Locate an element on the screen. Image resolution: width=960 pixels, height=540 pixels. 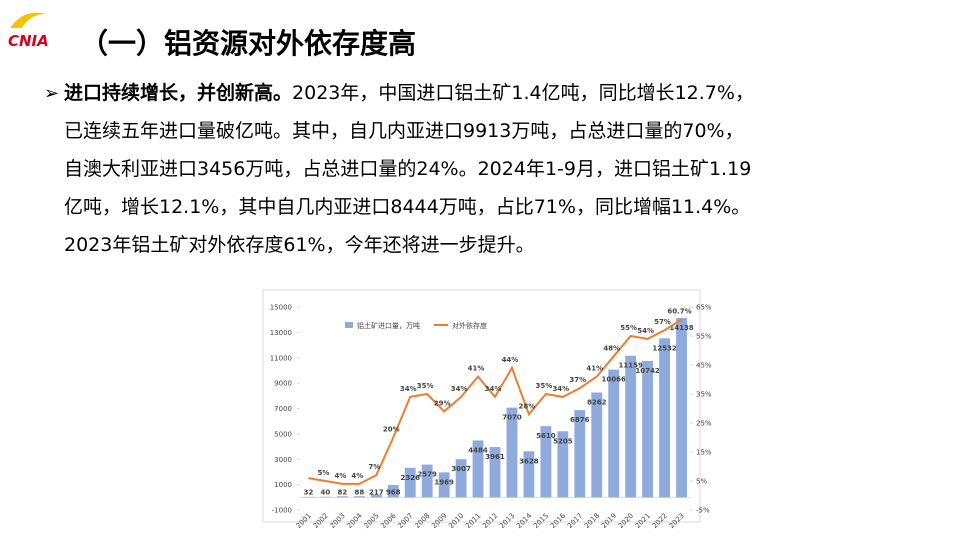
bar-value-label: 32 is located at coordinates (309, 492).